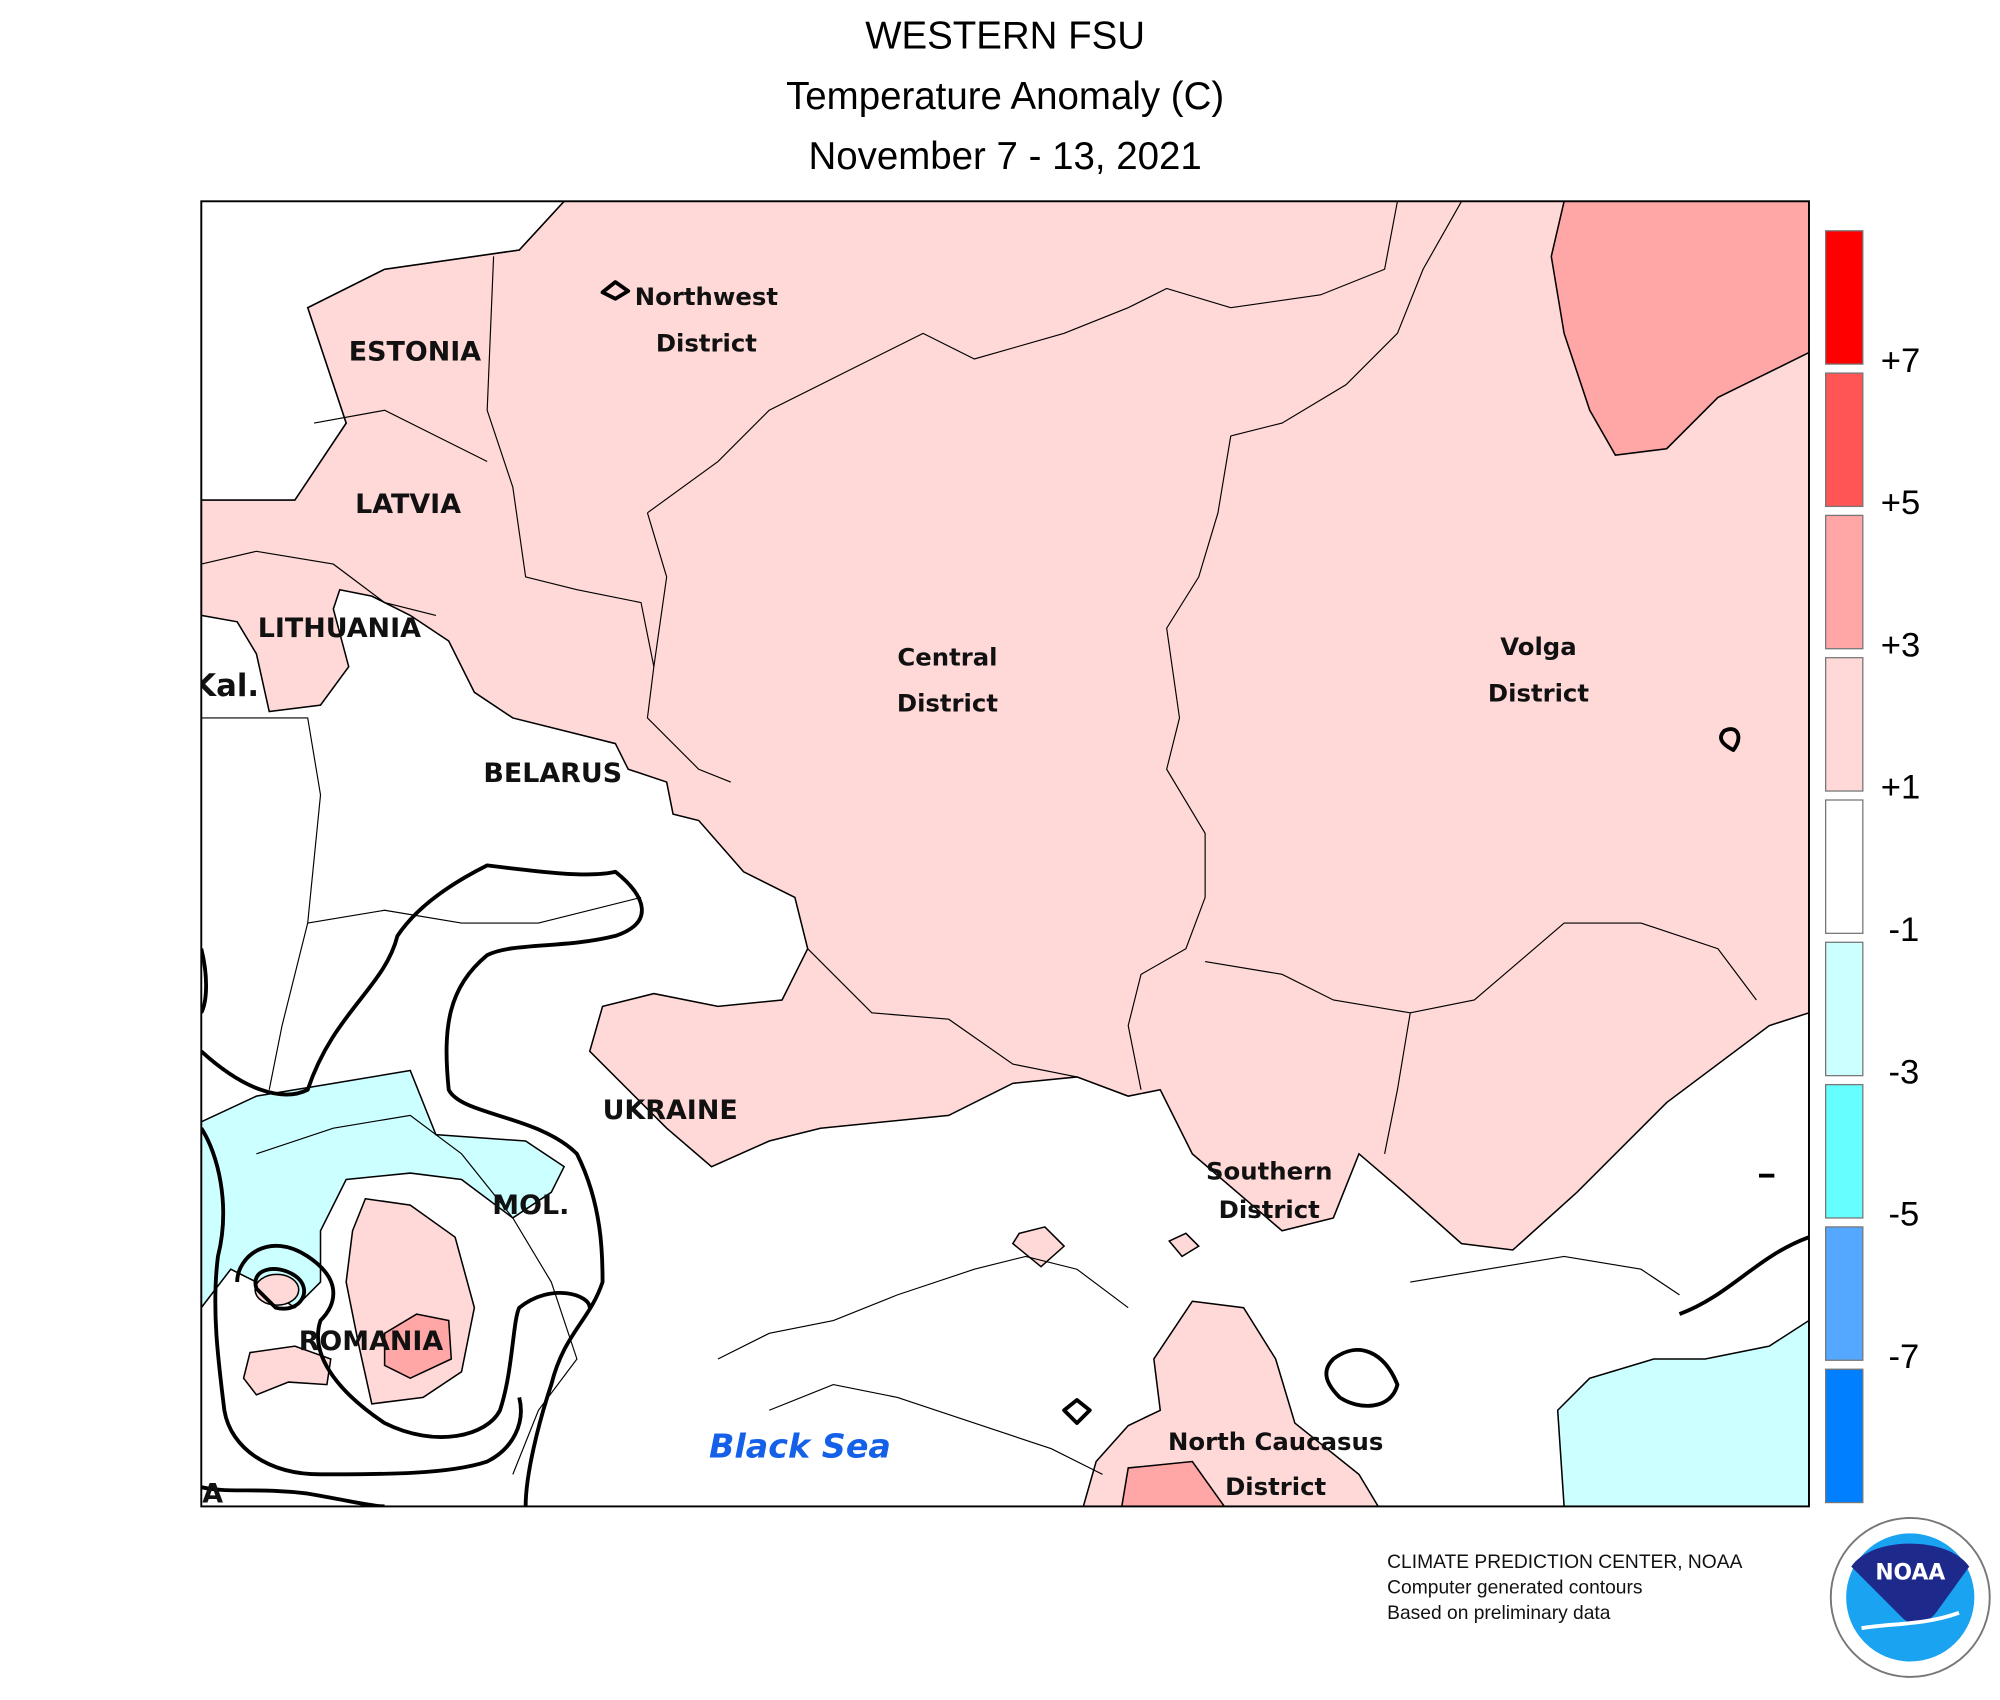 This screenshot has width=2000, height=1700. Describe the element at coordinates (1682, 1413) in the screenshot. I see `anomaly-area-minus1-3-caspian` at that location.